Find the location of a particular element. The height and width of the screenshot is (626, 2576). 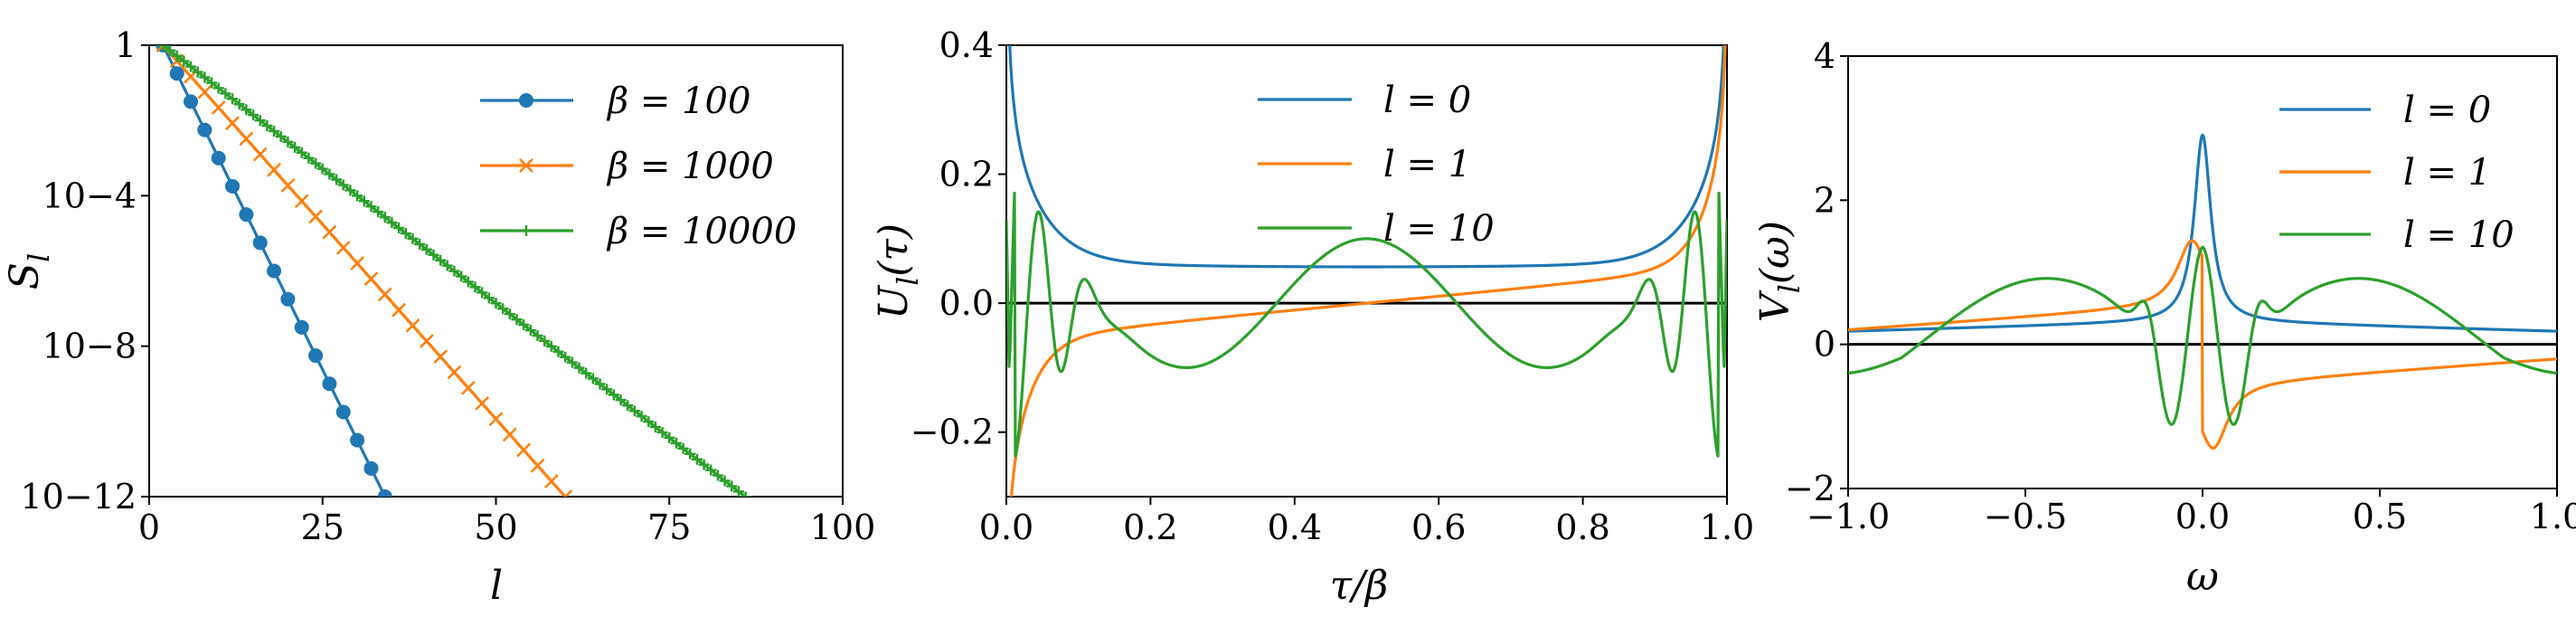

p2-series-line is located at coordinates (1366, 157).